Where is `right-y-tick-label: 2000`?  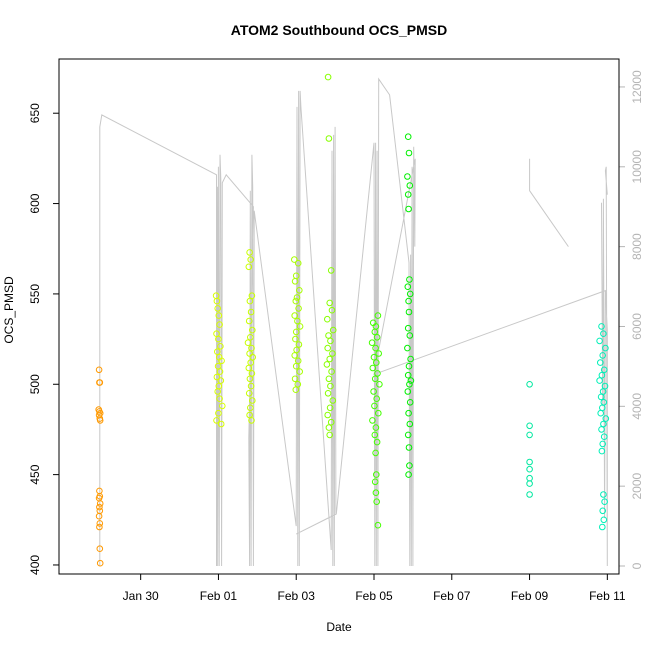
right-y-tick-label: 2000 is located at coordinates (637, 486).